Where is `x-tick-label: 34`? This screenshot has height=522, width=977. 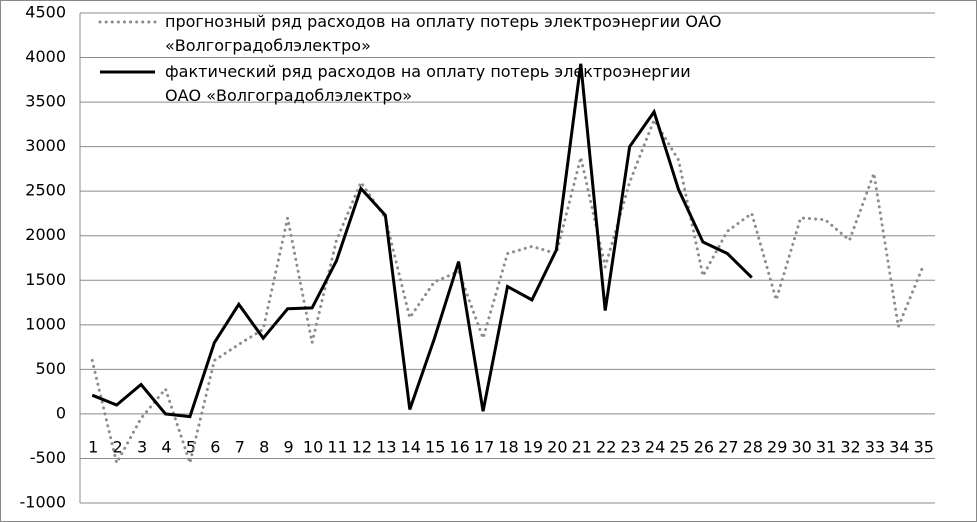
x-tick-label: 34 is located at coordinates (899, 446).